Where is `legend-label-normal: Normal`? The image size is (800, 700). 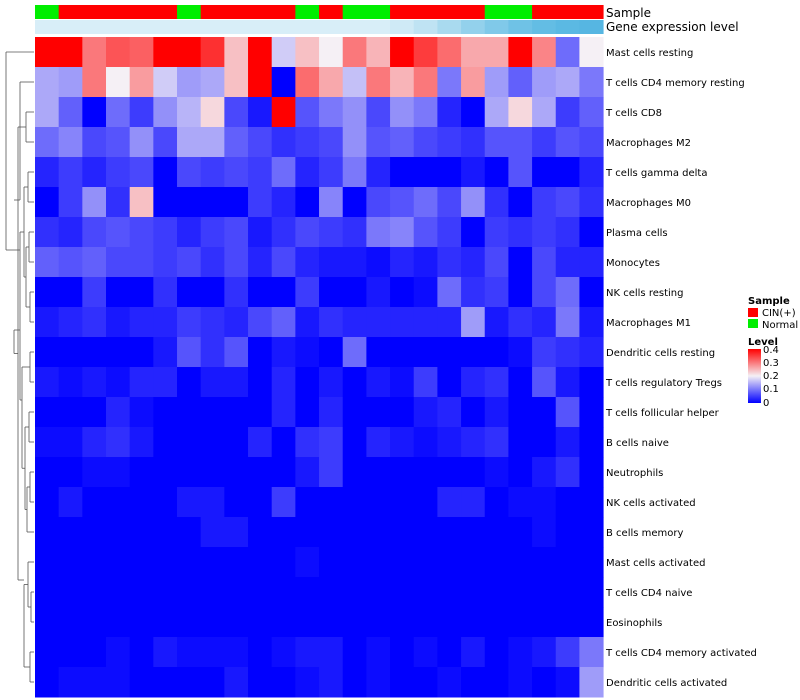
legend-label-normal: Normal is located at coordinates (780, 325).